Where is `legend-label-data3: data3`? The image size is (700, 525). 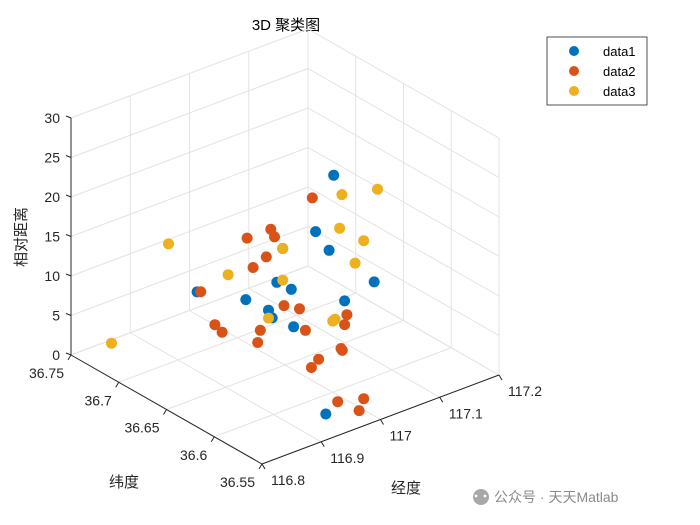 legend-label-data3: data3 is located at coordinates (619, 91).